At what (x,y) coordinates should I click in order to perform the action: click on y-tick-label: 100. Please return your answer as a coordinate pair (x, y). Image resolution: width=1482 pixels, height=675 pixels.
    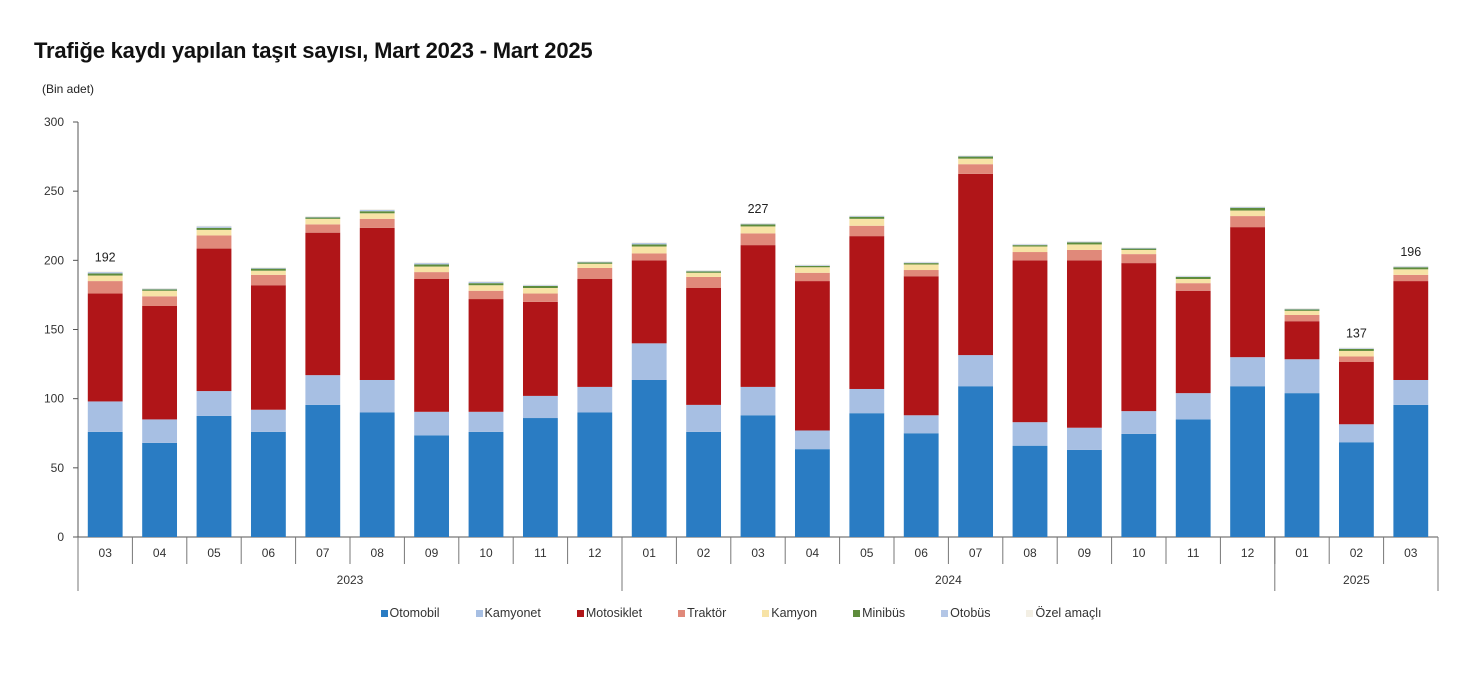
    Looking at the image, I should click on (54, 399).